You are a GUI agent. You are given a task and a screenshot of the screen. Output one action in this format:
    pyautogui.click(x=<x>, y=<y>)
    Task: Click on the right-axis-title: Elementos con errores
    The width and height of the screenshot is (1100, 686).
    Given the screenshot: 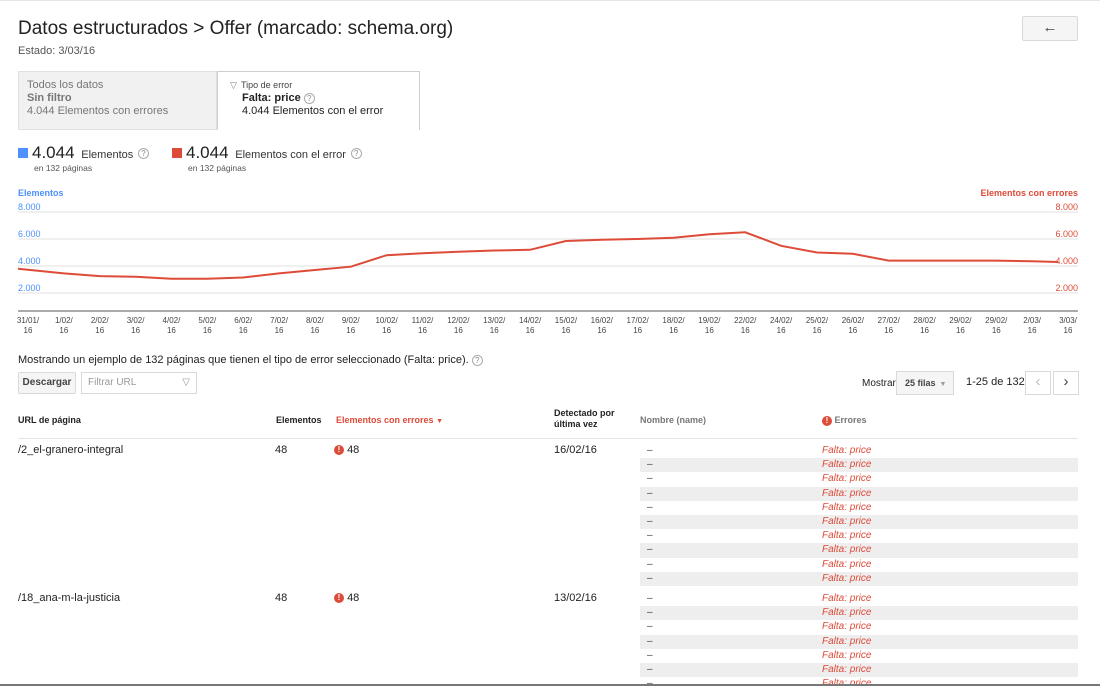 What is the action you would take?
    pyautogui.click(x=1029, y=193)
    